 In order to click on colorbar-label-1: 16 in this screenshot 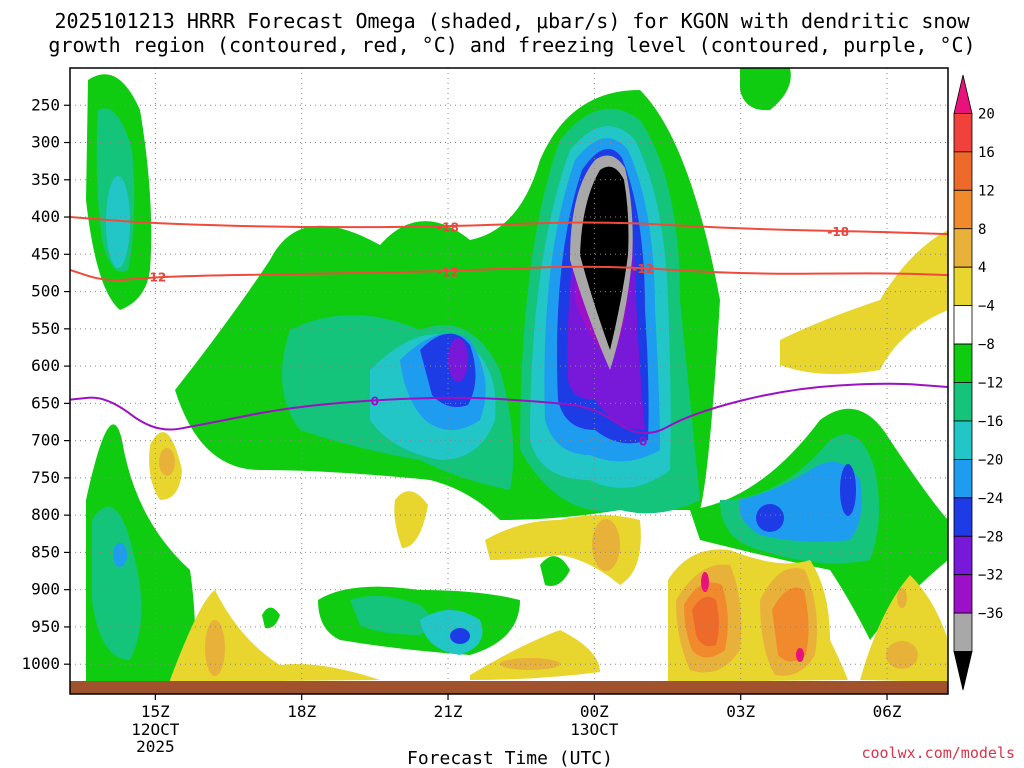, I will do `click(986, 153)`.